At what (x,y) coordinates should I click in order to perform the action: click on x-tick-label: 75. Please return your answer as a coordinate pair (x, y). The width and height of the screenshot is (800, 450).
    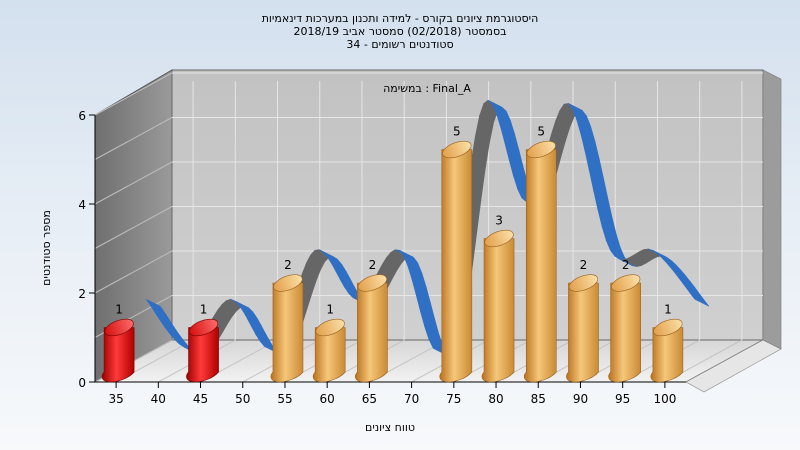
    Looking at the image, I should click on (453, 399).